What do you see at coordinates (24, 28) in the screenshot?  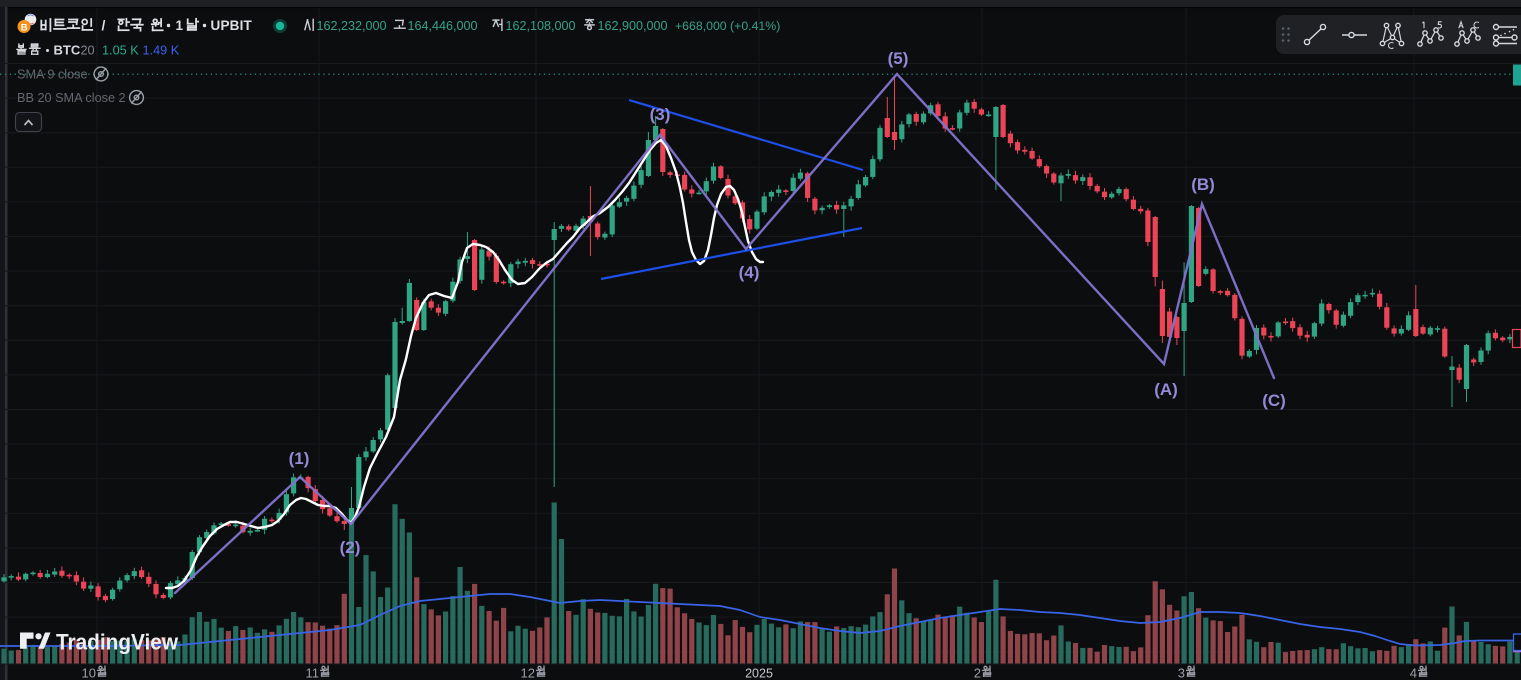 I see `svg-text: B` at bounding box center [24, 28].